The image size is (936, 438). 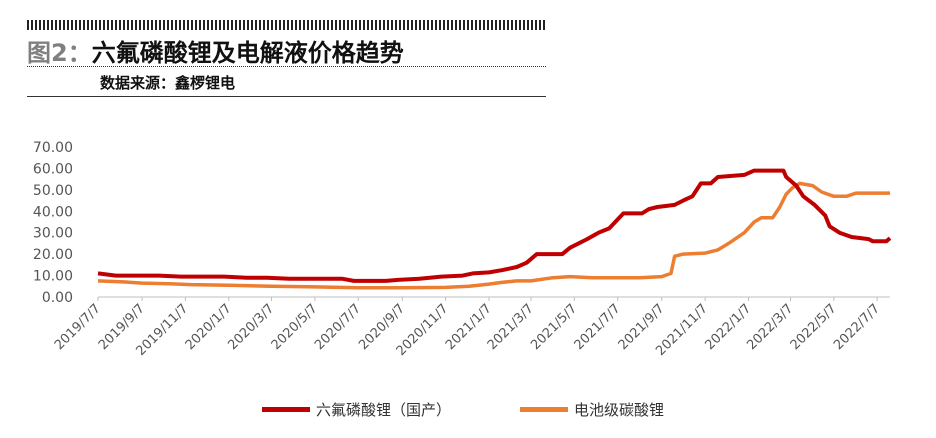 I want to click on legend-swatch-li2co3, so click(x=544, y=409).